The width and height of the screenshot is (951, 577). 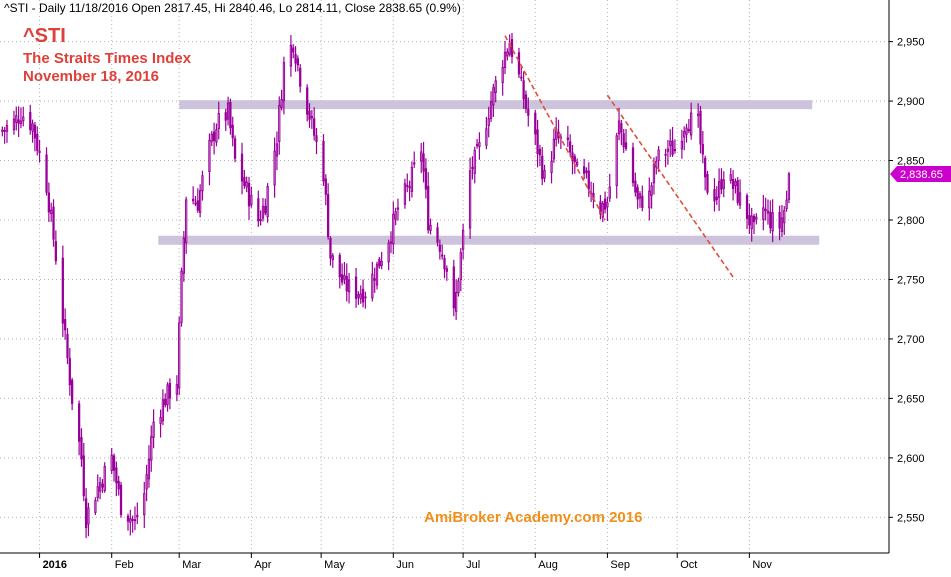 I want to click on y-tick-label: 2,800, so click(x=911, y=221).